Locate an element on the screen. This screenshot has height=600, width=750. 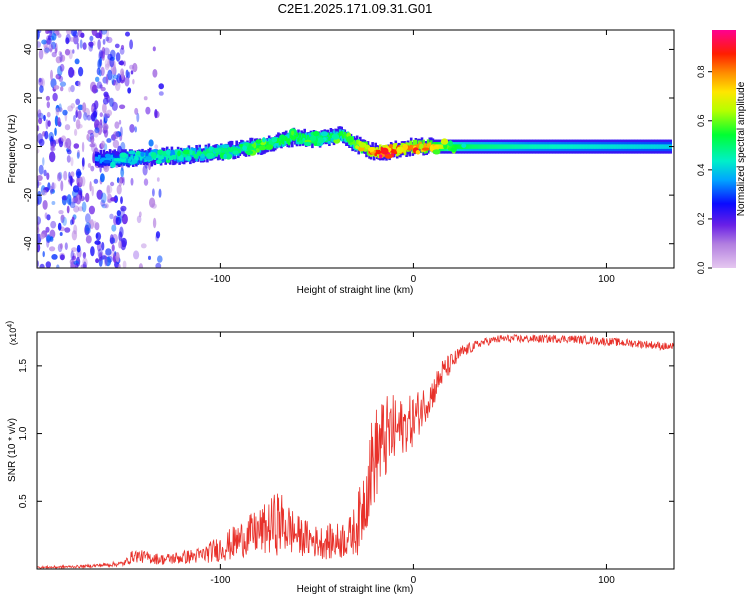
y-tick-label: 20 is located at coordinates (28, 98).